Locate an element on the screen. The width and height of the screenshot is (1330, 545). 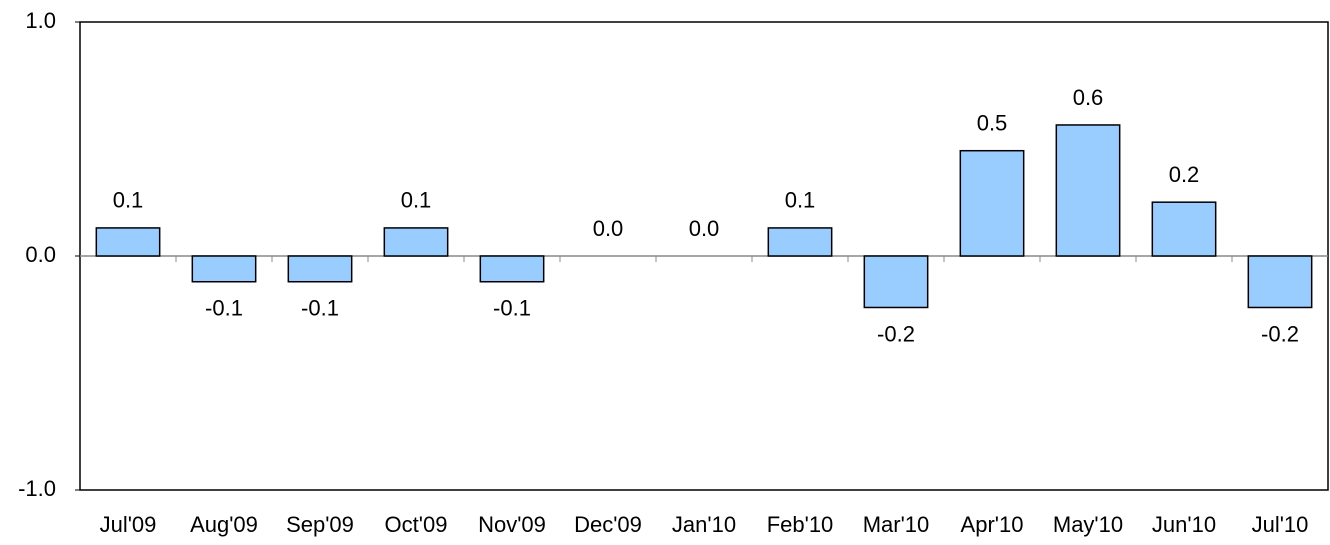
x-tick-label: Sep'09 is located at coordinates (320, 524).